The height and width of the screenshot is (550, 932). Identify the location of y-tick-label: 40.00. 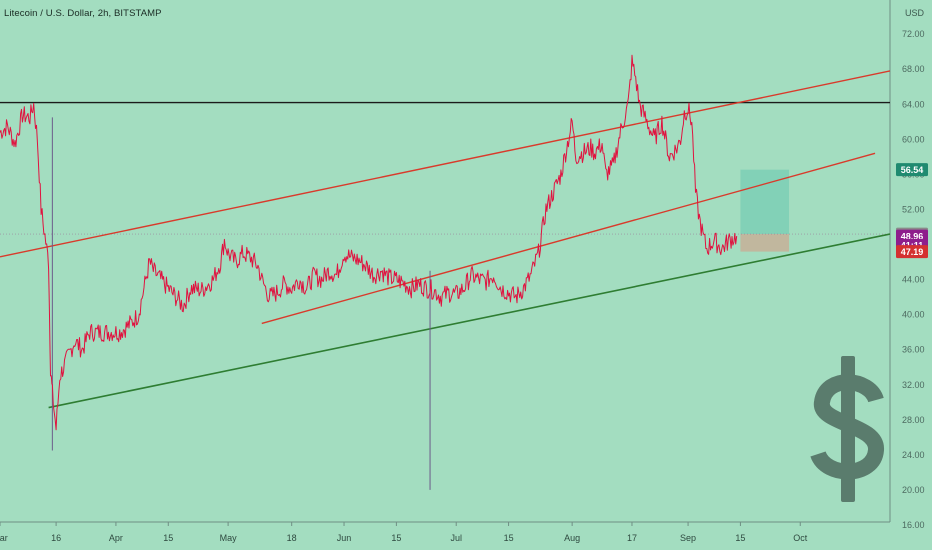
(913, 315).